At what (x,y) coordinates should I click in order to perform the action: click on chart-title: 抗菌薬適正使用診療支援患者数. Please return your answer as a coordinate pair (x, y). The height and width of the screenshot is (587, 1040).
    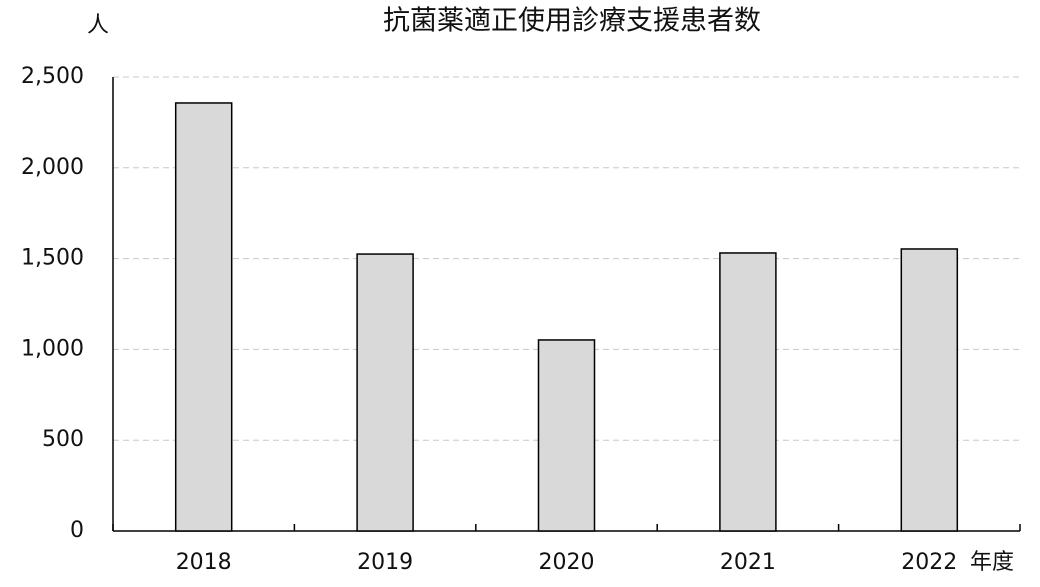
    Looking at the image, I should click on (572, 21).